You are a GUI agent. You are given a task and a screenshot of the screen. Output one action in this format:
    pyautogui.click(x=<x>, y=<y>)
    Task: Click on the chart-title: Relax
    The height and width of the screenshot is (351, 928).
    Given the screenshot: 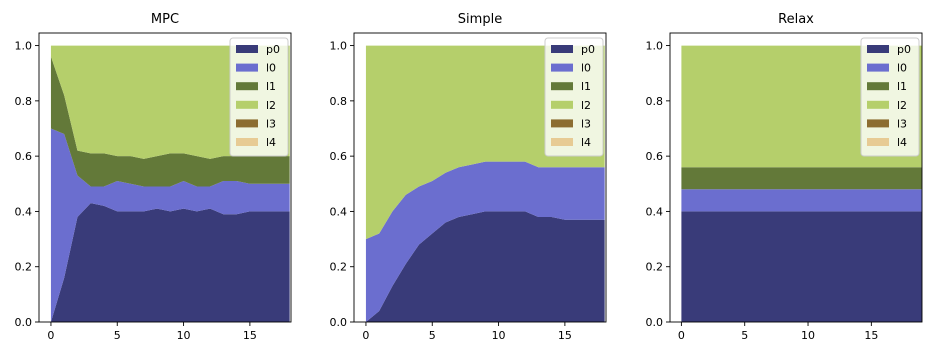 What is the action you would take?
    pyautogui.click(x=796, y=19)
    